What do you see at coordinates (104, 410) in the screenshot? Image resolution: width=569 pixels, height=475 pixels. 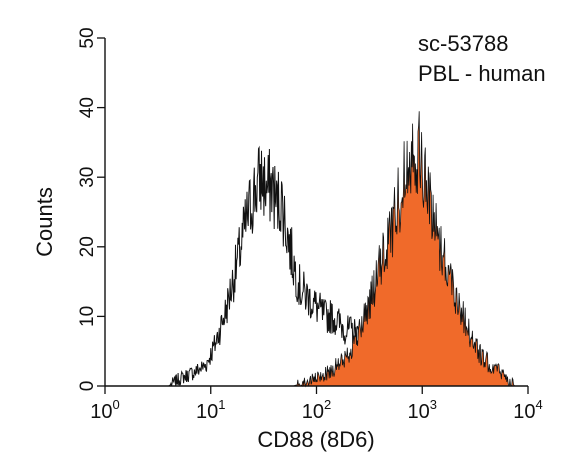 I see `x-tick-label: 10⁰` at bounding box center [104, 410].